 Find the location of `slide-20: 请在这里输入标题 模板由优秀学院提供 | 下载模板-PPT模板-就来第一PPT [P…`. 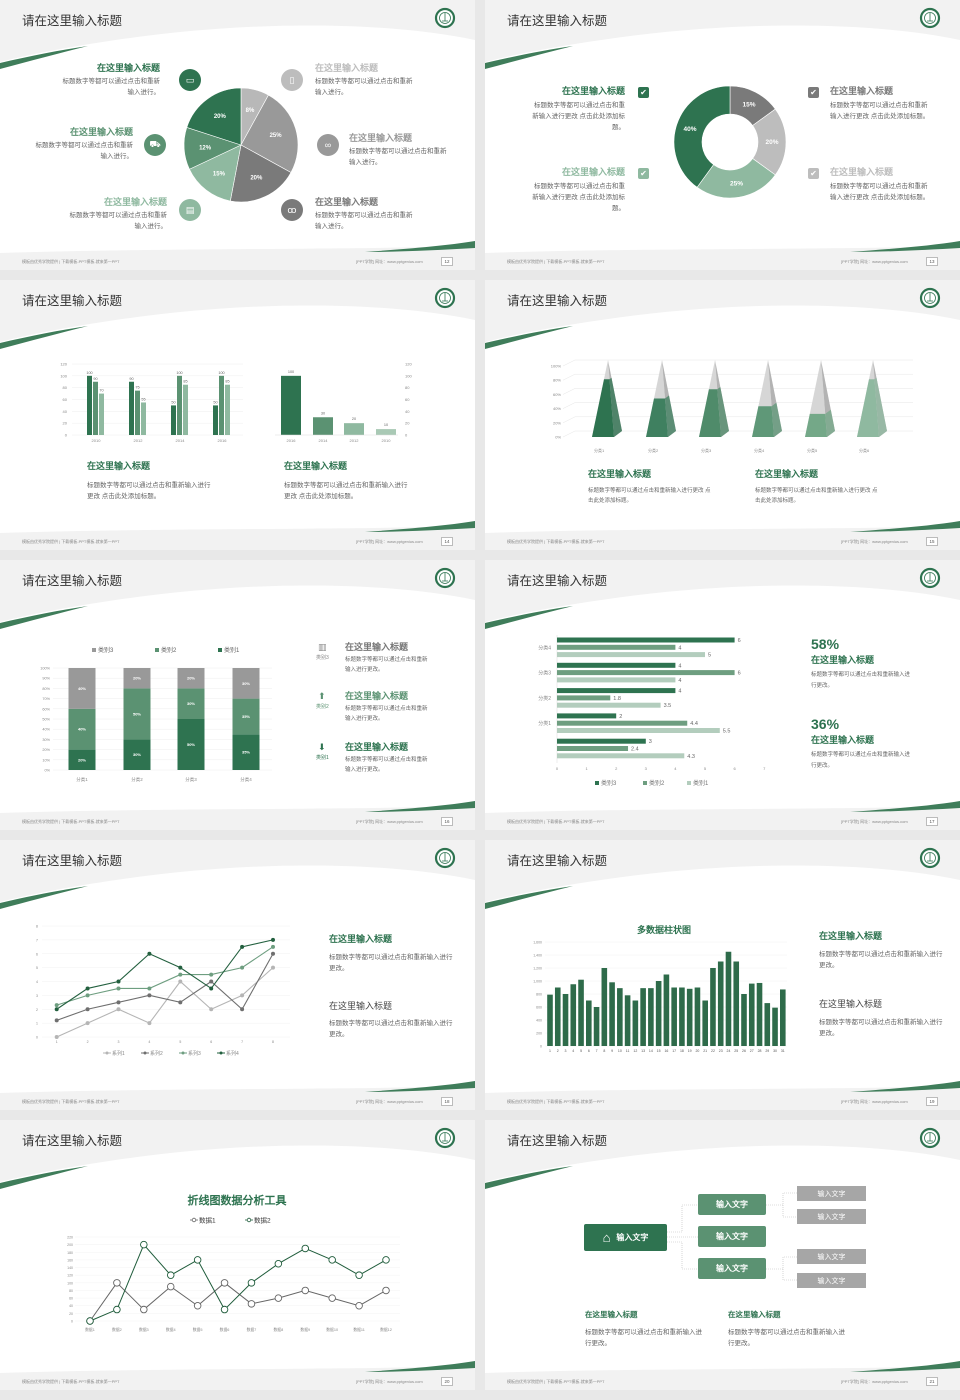

slide-20: 请在这里输入标题 模板由优秀学院提供 | 下载模板-PPT模板-就来第一PPT [P… is located at coordinates (237, 1255).